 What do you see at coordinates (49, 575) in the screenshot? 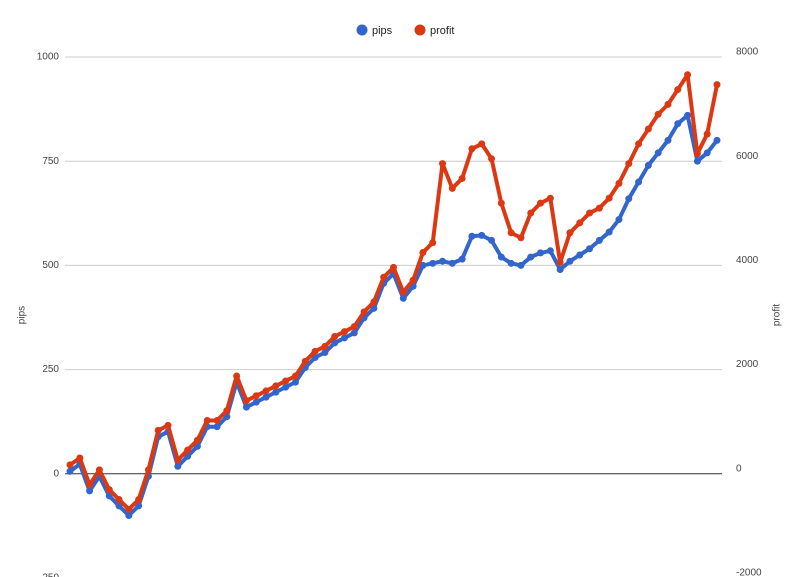
I see `y-tick-label: -250` at bounding box center [49, 575].